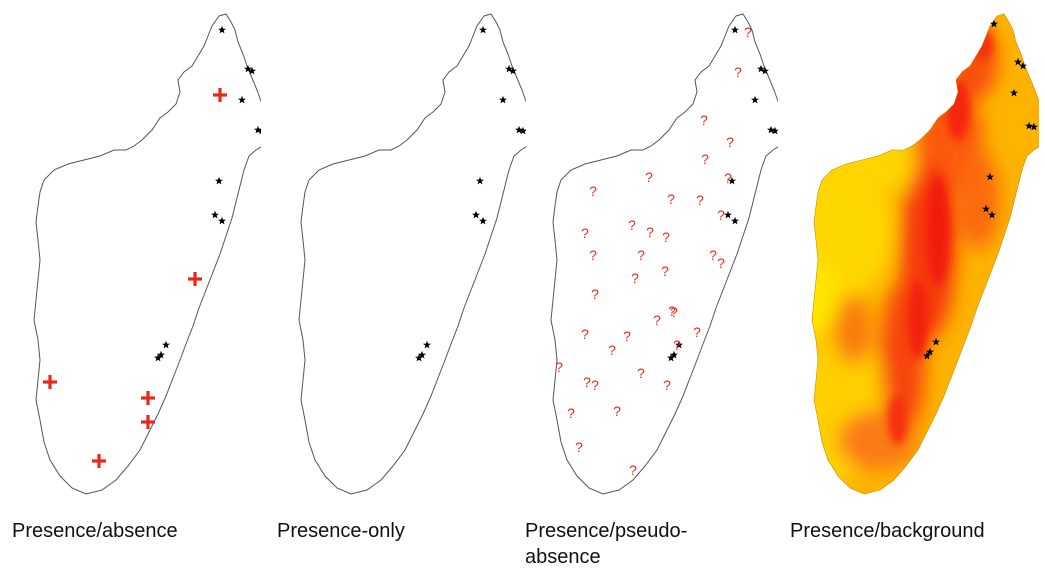 The image size is (1045, 576). Describe the element at coordinates (653, 251) in the screenshot. I see `pseudo-absence-points: ???????????????????????????????????????` at that location.